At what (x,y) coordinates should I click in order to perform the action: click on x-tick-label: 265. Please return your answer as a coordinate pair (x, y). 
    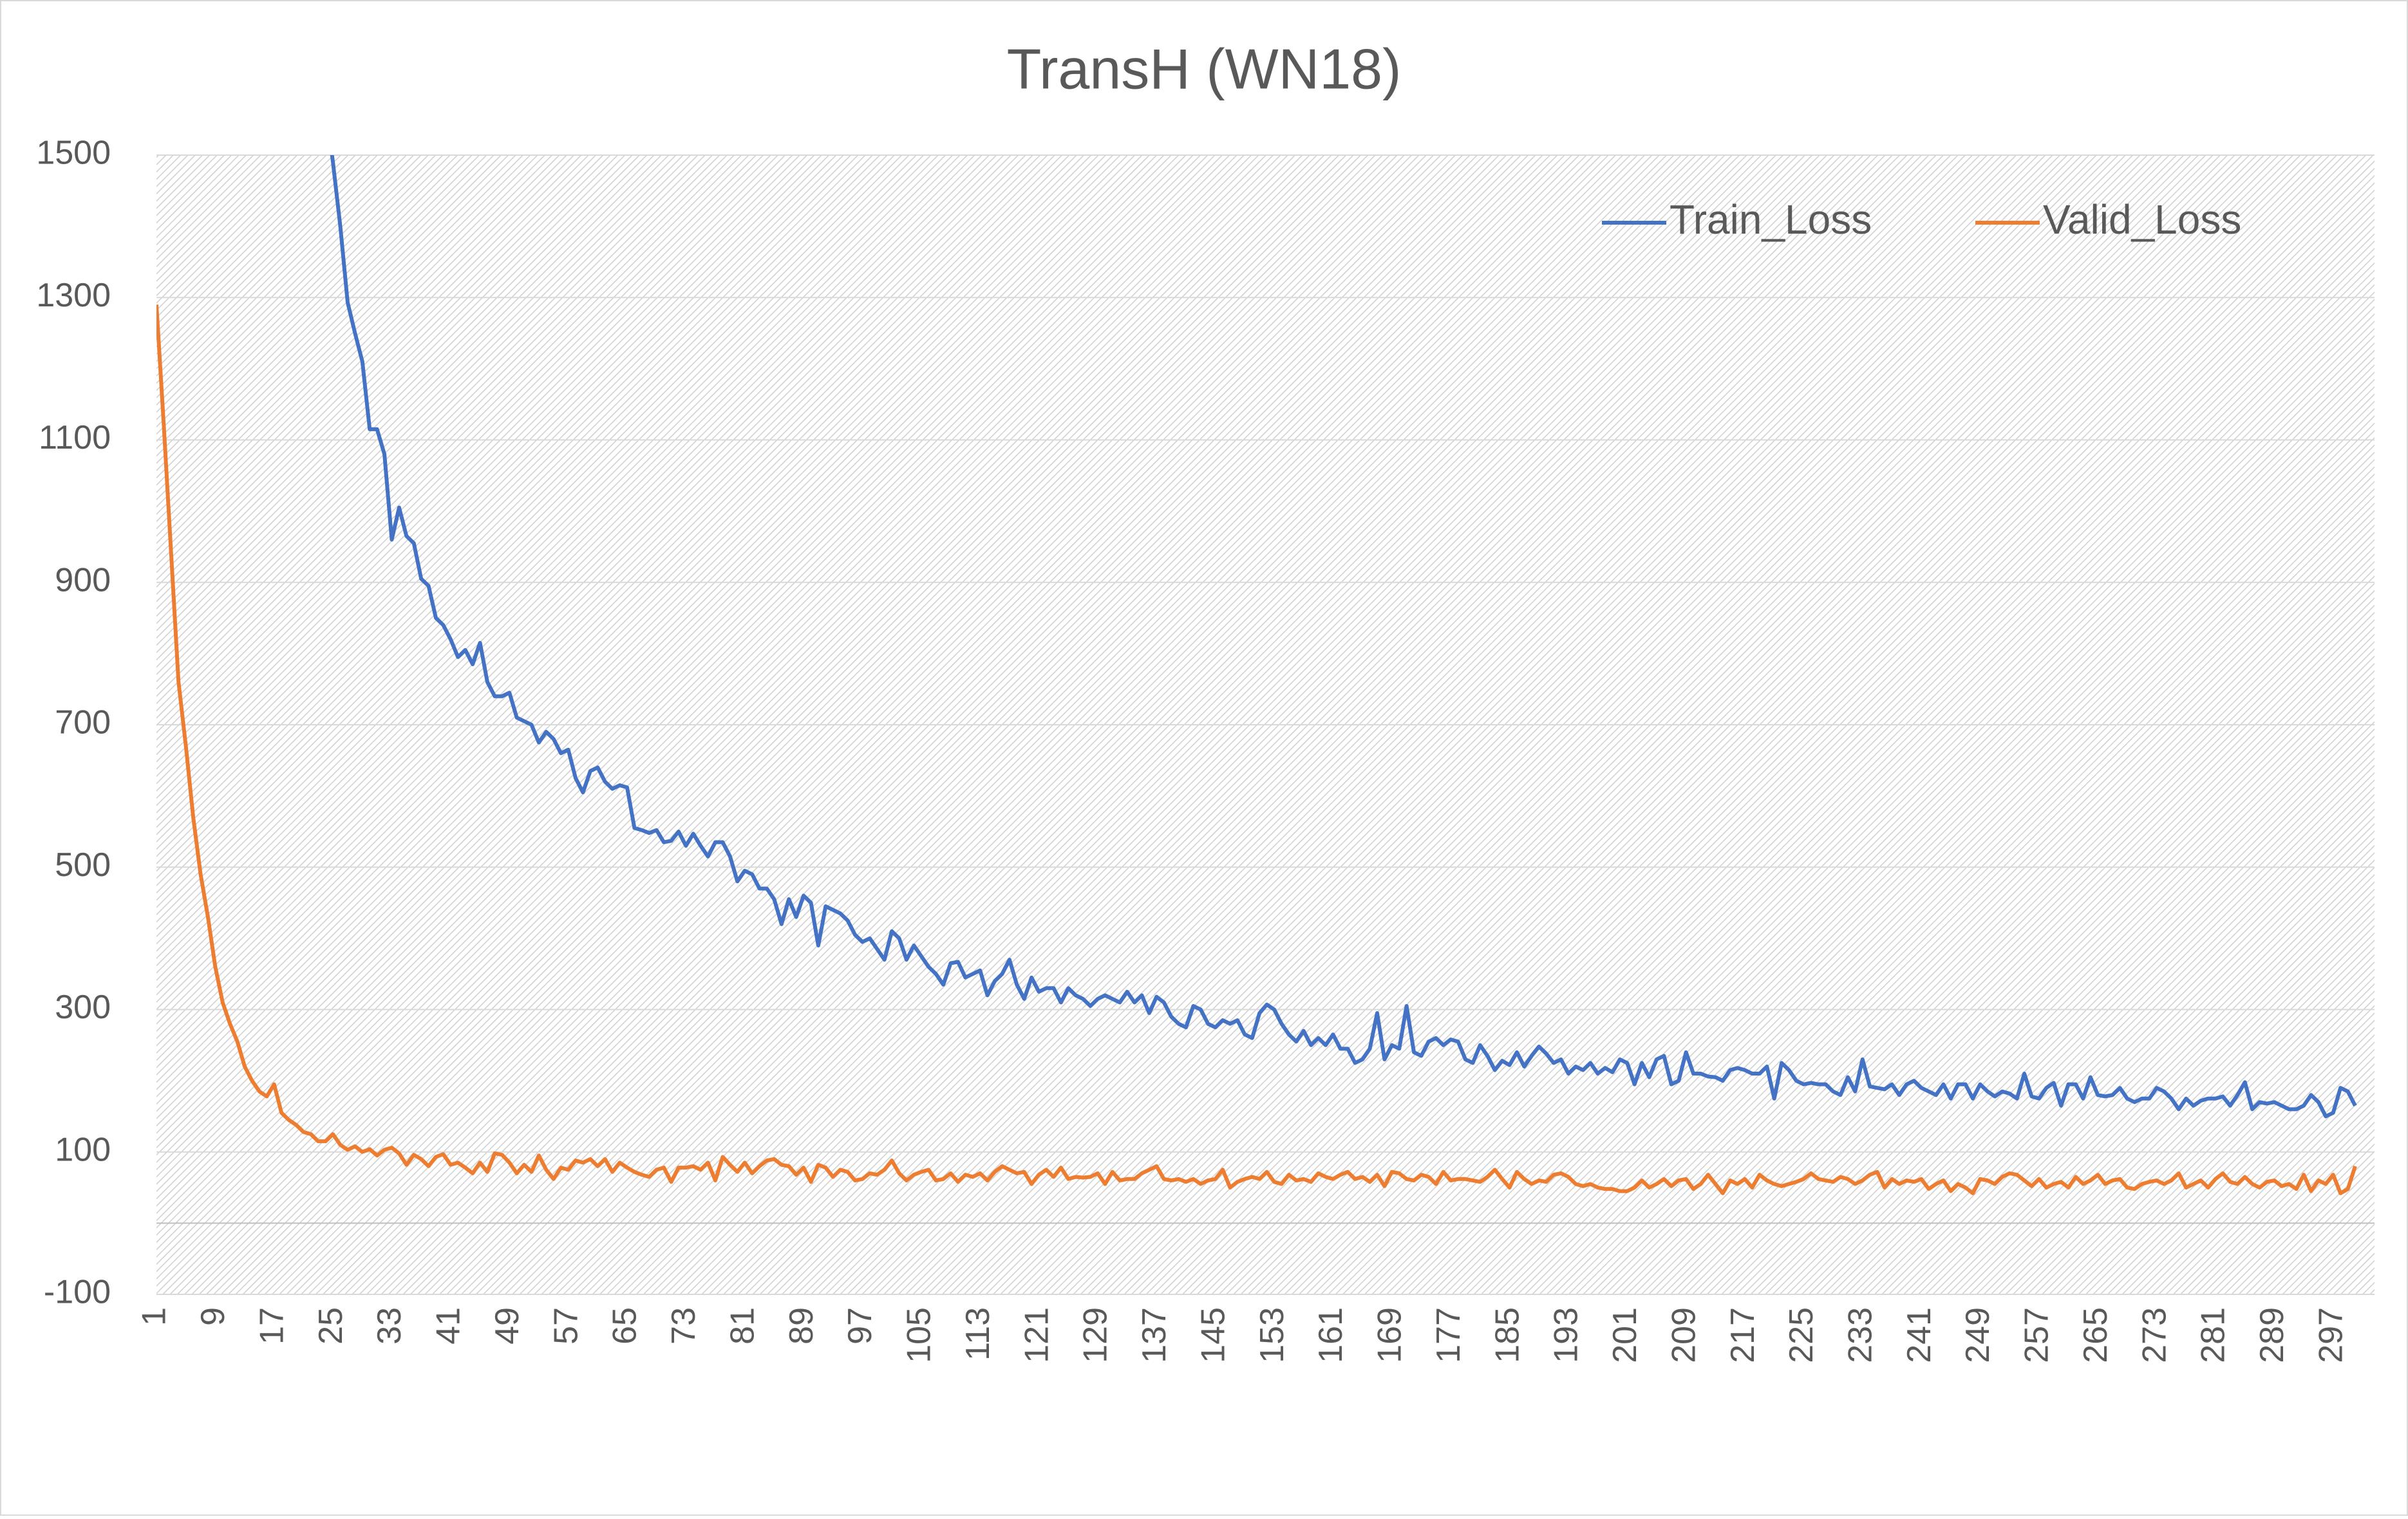
    Looking at the image, I should click on (2095, 1335).